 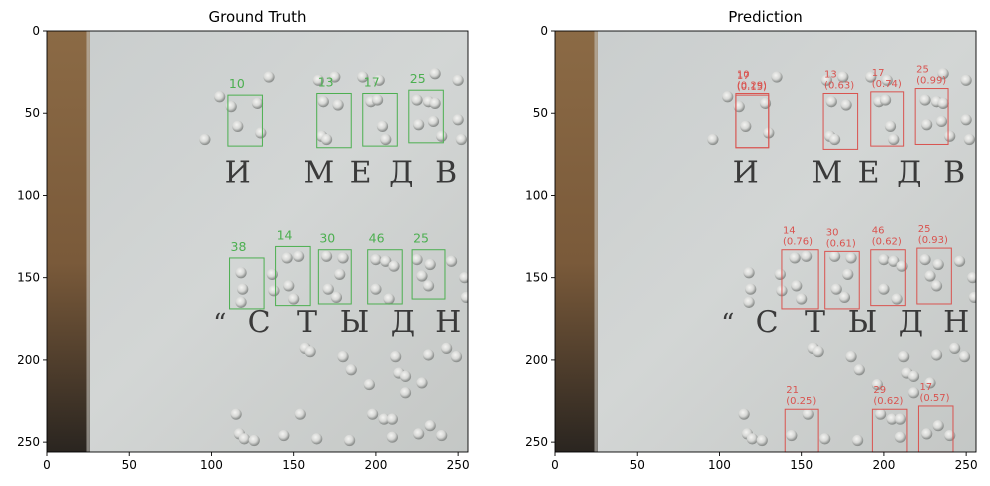 I want to click on bbox-label: 14, so click(x=285, y=234).